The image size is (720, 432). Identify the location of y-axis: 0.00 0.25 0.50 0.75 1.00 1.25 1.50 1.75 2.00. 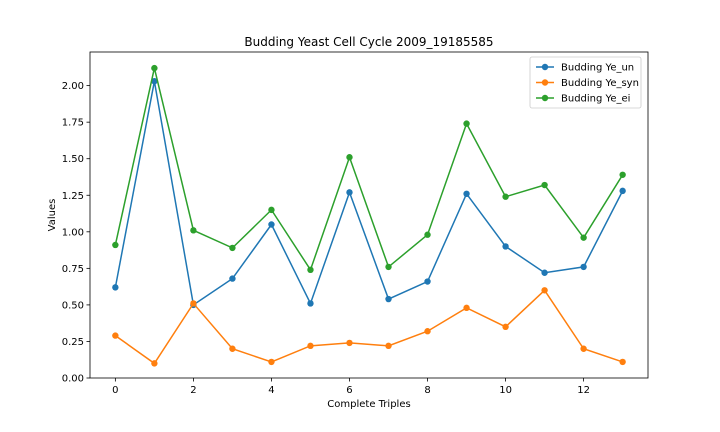
(76, 233).